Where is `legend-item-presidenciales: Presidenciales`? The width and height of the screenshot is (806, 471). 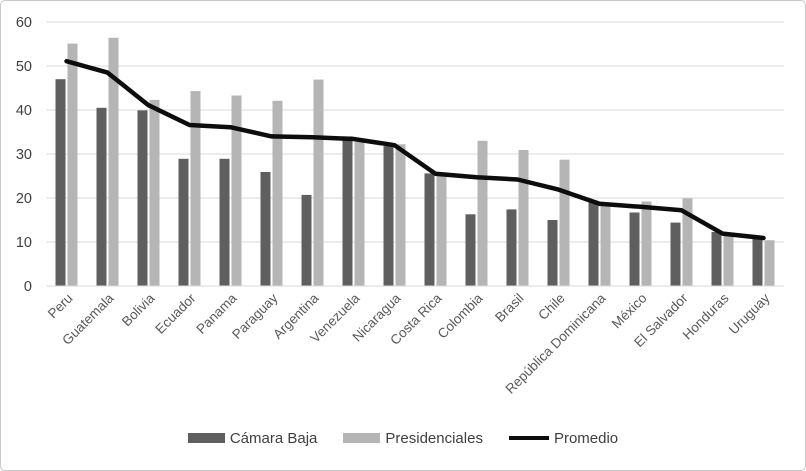 legend-item-presidenciales: Presidenciales is located at coordinates (413, 438).